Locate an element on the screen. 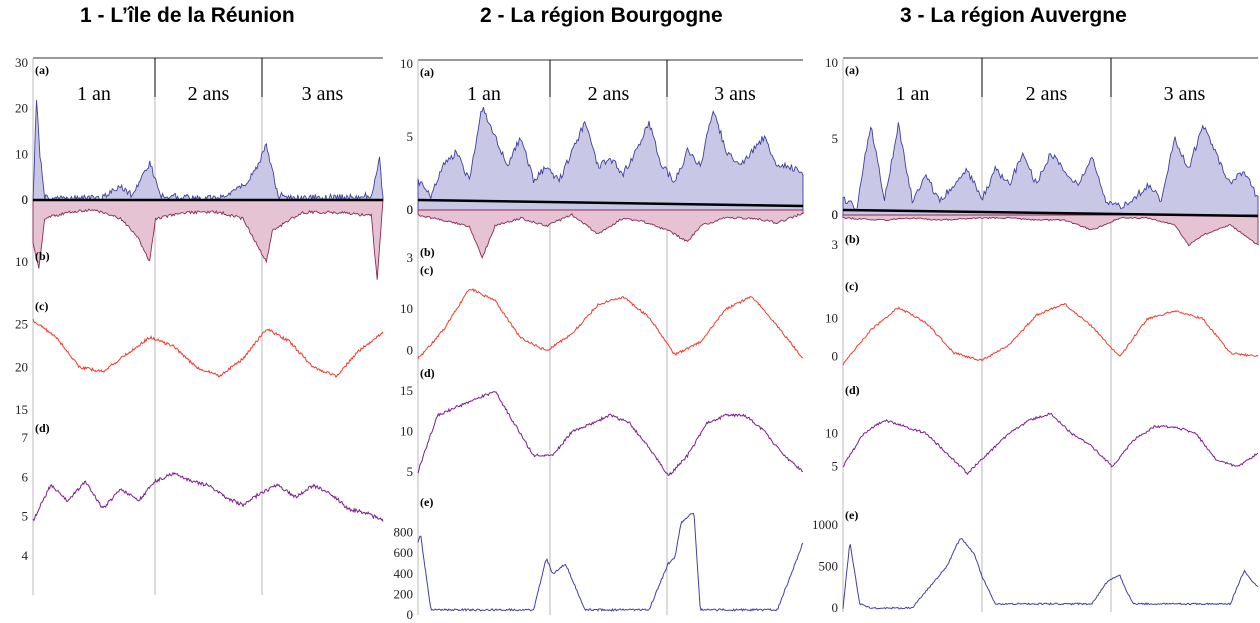  tick-label-c: 20 is located at coordinates (21, 366).